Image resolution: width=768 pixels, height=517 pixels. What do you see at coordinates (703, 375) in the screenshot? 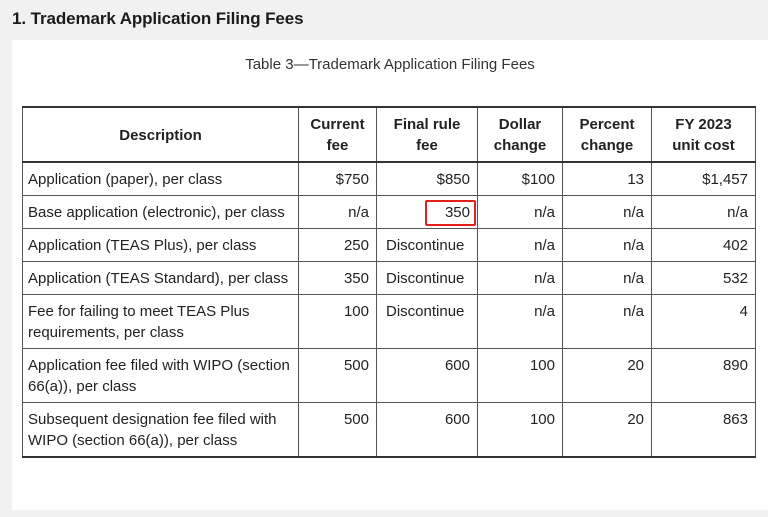
I see `cell-unit-cost: 890` at bounding box center [703, 375].